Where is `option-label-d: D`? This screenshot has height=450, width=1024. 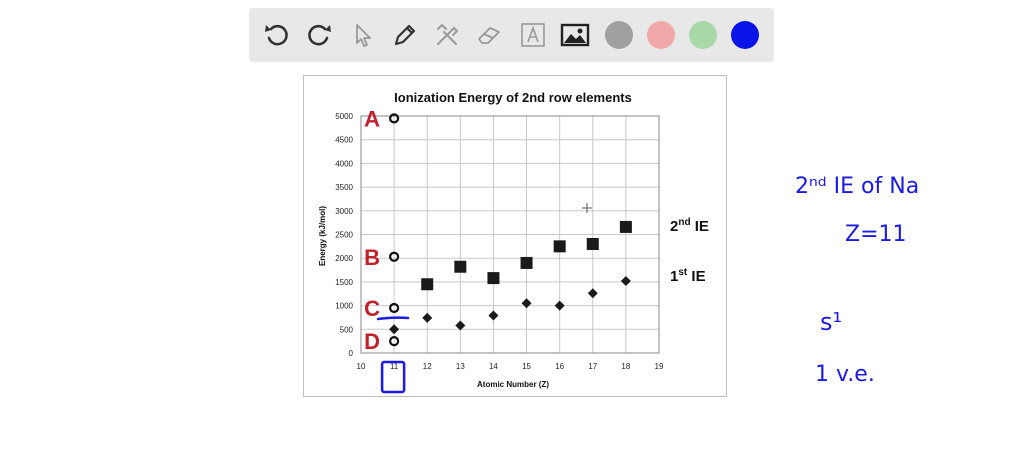 option-label-d: D is located at coordinates (372, 341).